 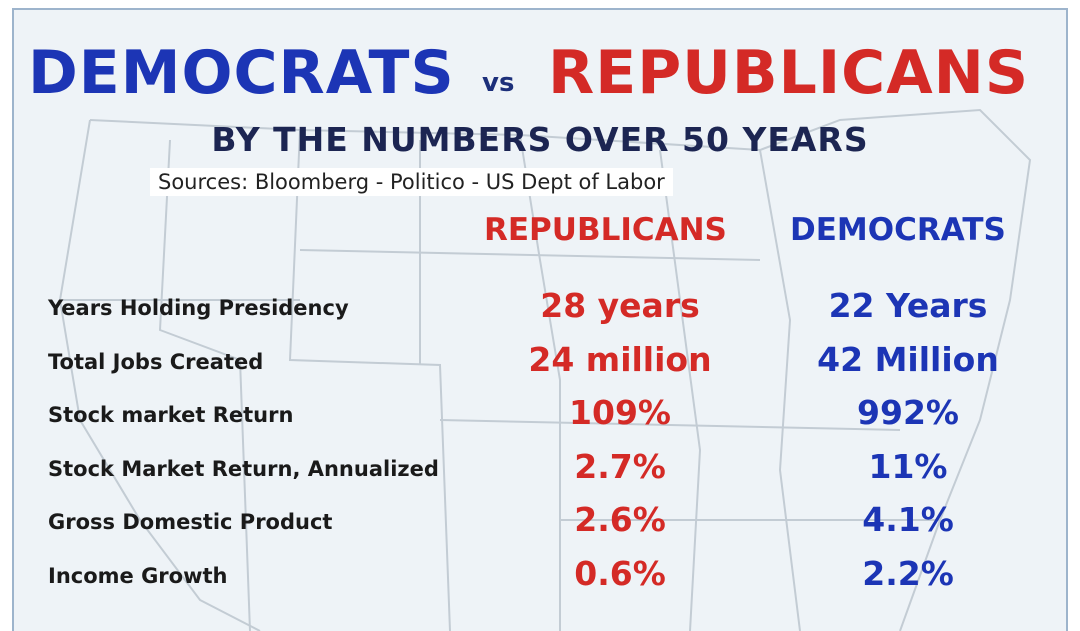 What do you see at coordinates (908, 466) in the screenshot?
I see `democrat-value: 11%` at bounding box center [908, 466].